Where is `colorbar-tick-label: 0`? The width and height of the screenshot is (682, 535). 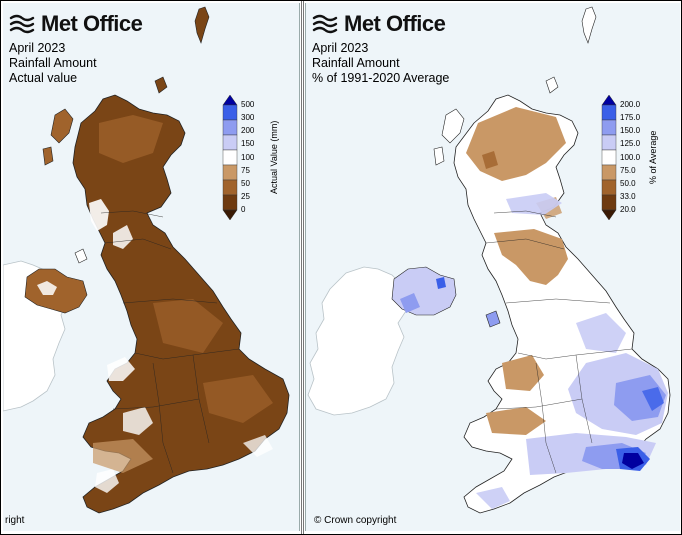
colorbar-tick-label: 0 is located at coordinates (243, 209).